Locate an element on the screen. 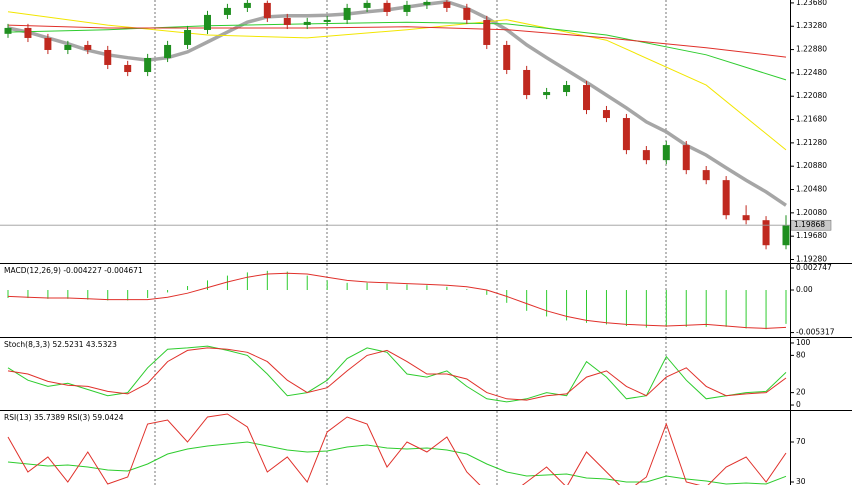 The width and height of the screenshot is (852, 485). y-tick-label: 0 is located at coordinates (798, 404).